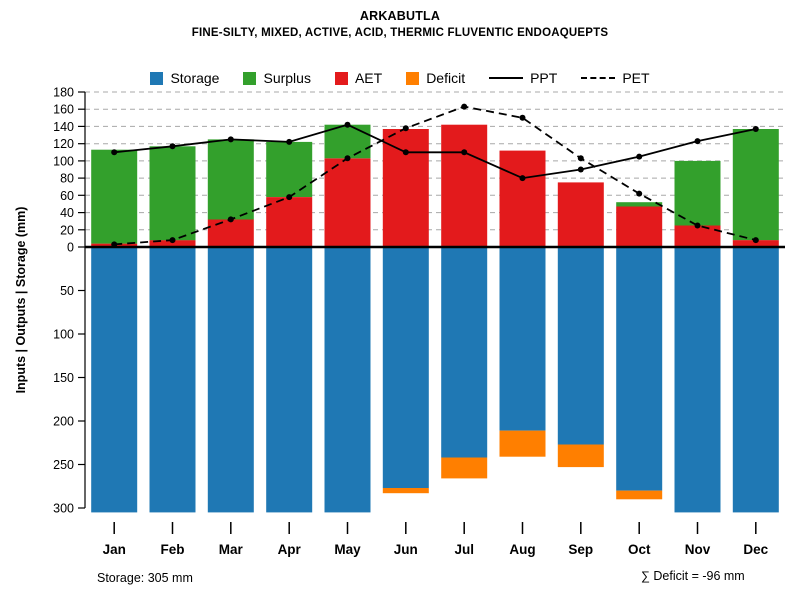 The height and width of the screenshot is (600, 800). I want to click on pet-point-jan, so click(114, 244).